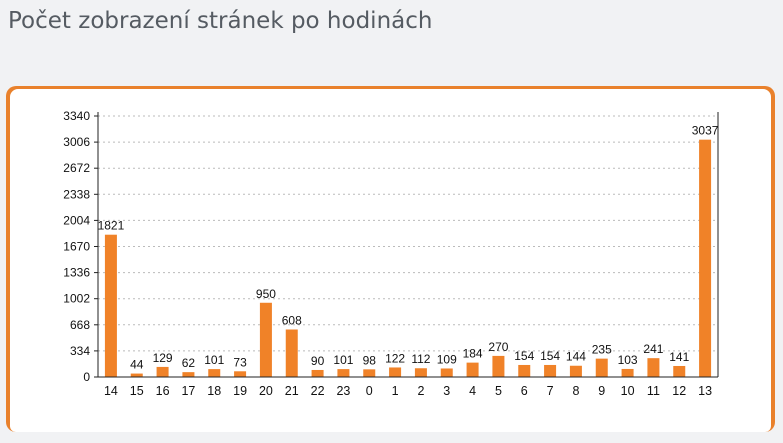 This screenshot has width=783, height=443. Describe the element at coordinates (679, 357) in the screenshot. I see `value-label: 141` at that location.